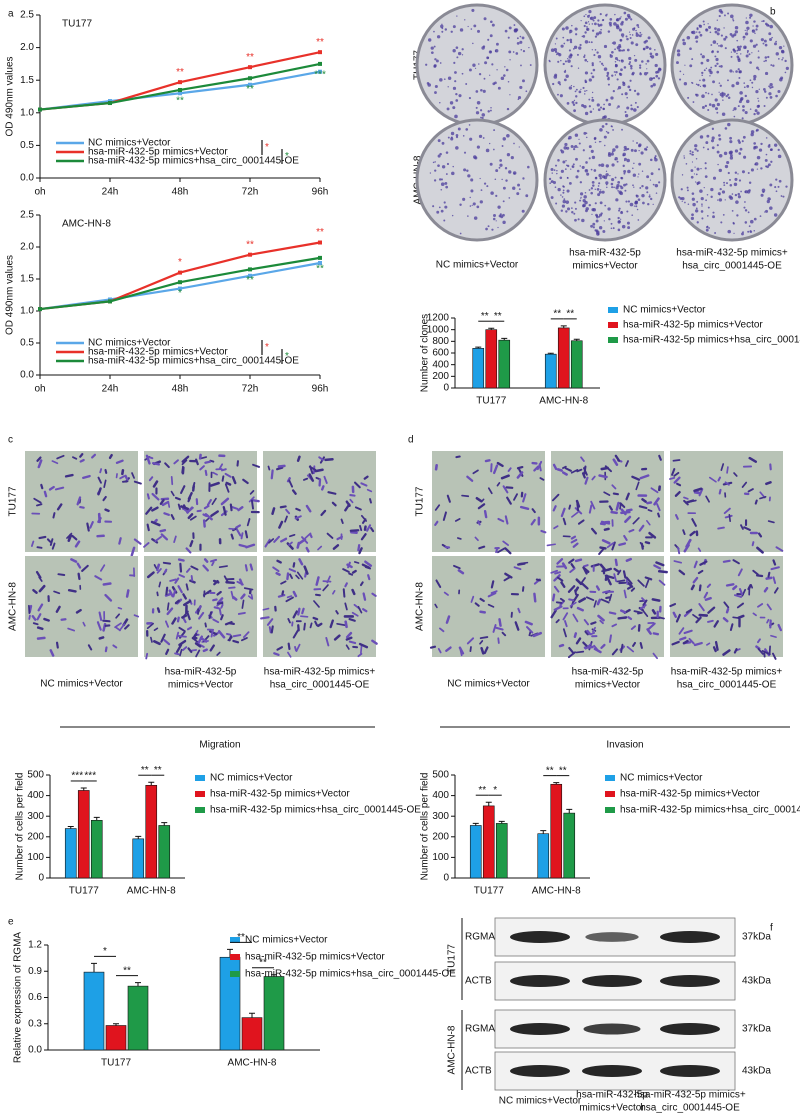 The image size is (800, 1115). Describe the element at coordinates (440, 775) in the screenshot. I see `y-tick-label: 500` at that location.